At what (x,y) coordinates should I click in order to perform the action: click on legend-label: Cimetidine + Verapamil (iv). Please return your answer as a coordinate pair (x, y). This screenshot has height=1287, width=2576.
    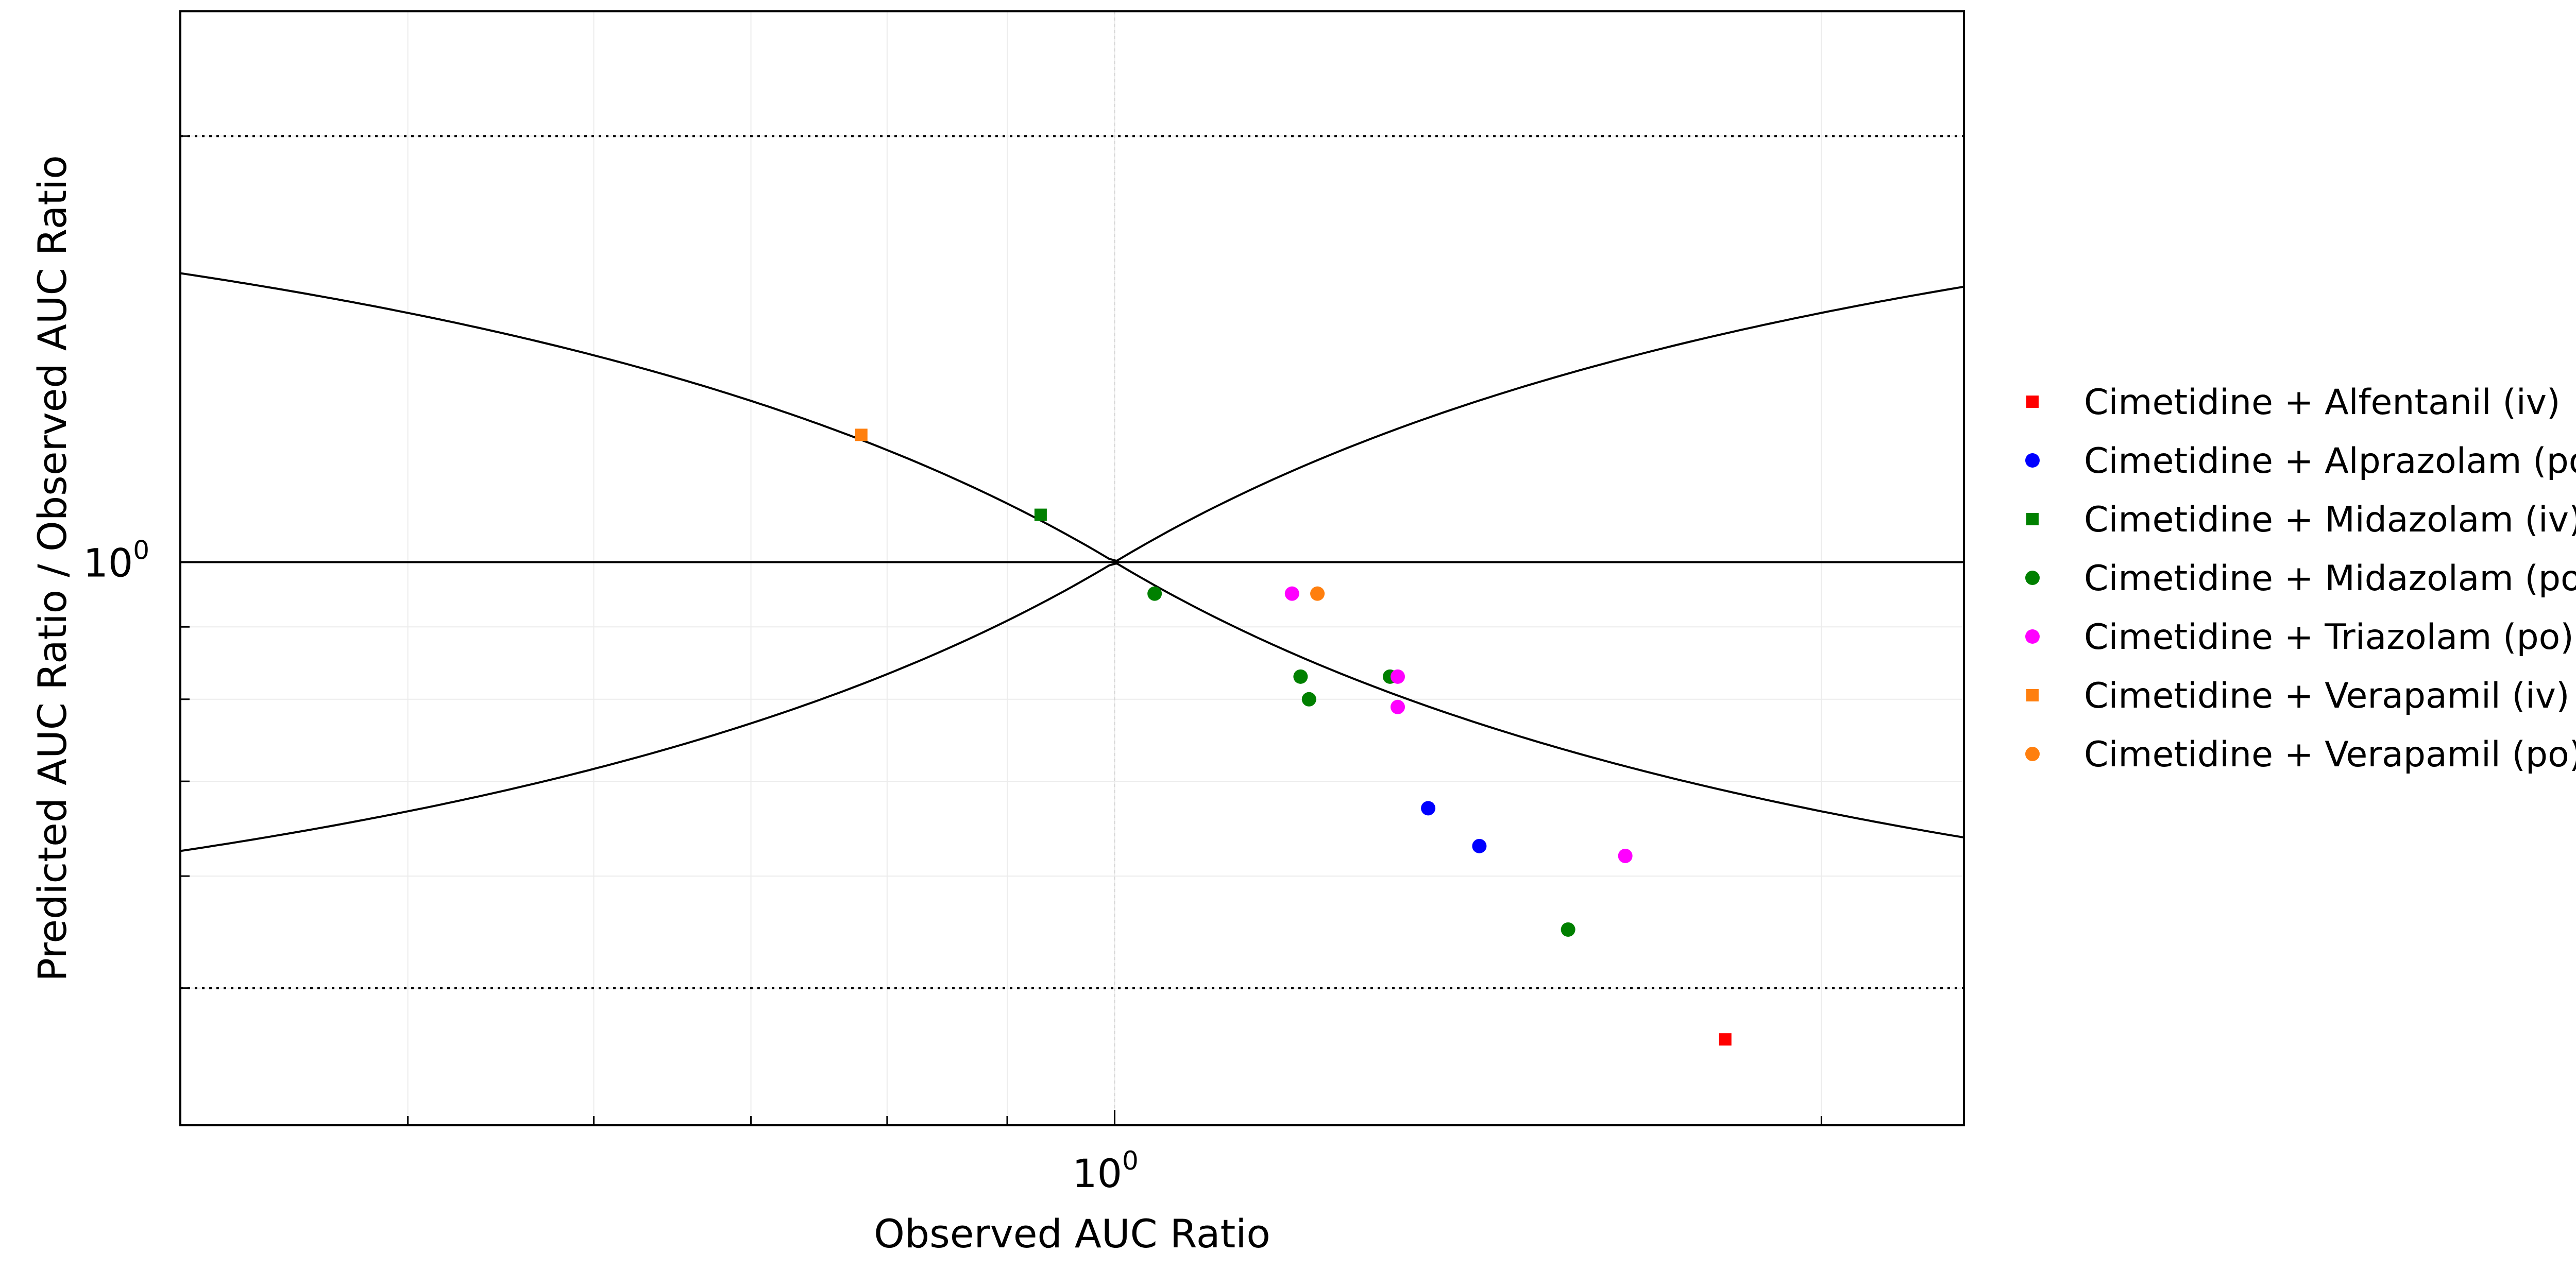
    Looking at the image, I should click on (2327, 696).